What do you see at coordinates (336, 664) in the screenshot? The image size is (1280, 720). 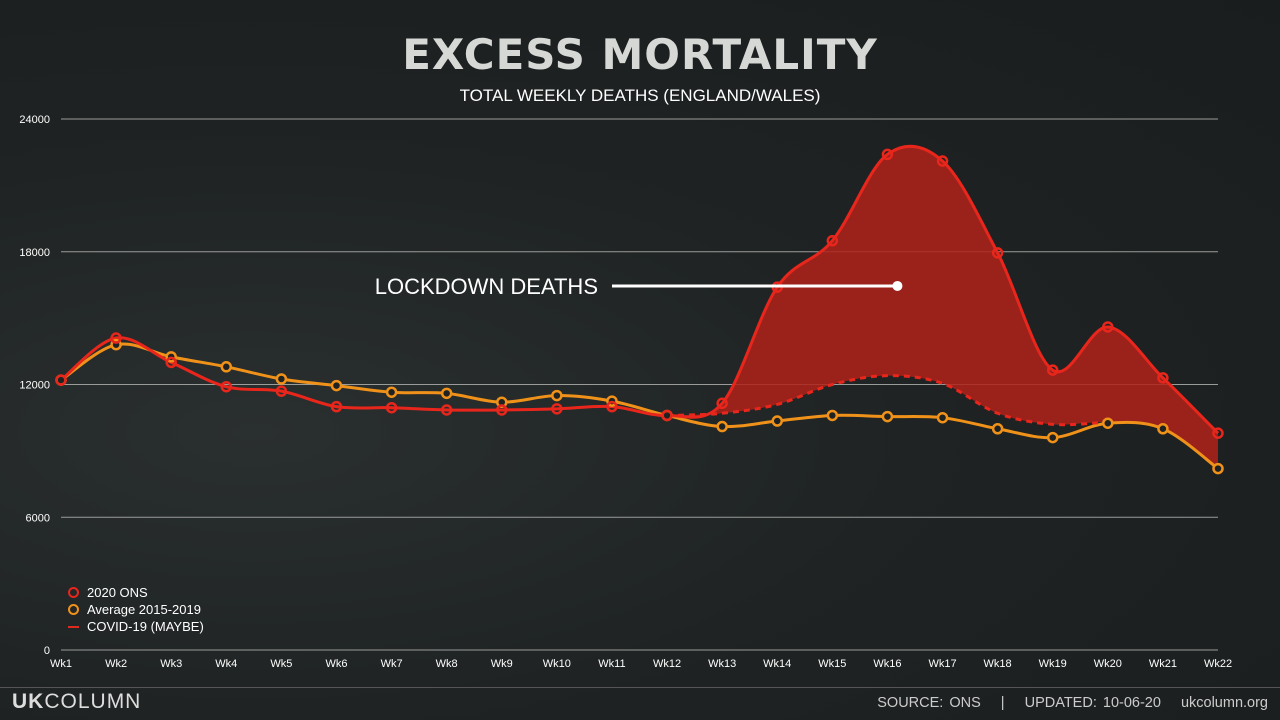 I see `x-tick-label: Wk6` at bounding box center [336, 664].